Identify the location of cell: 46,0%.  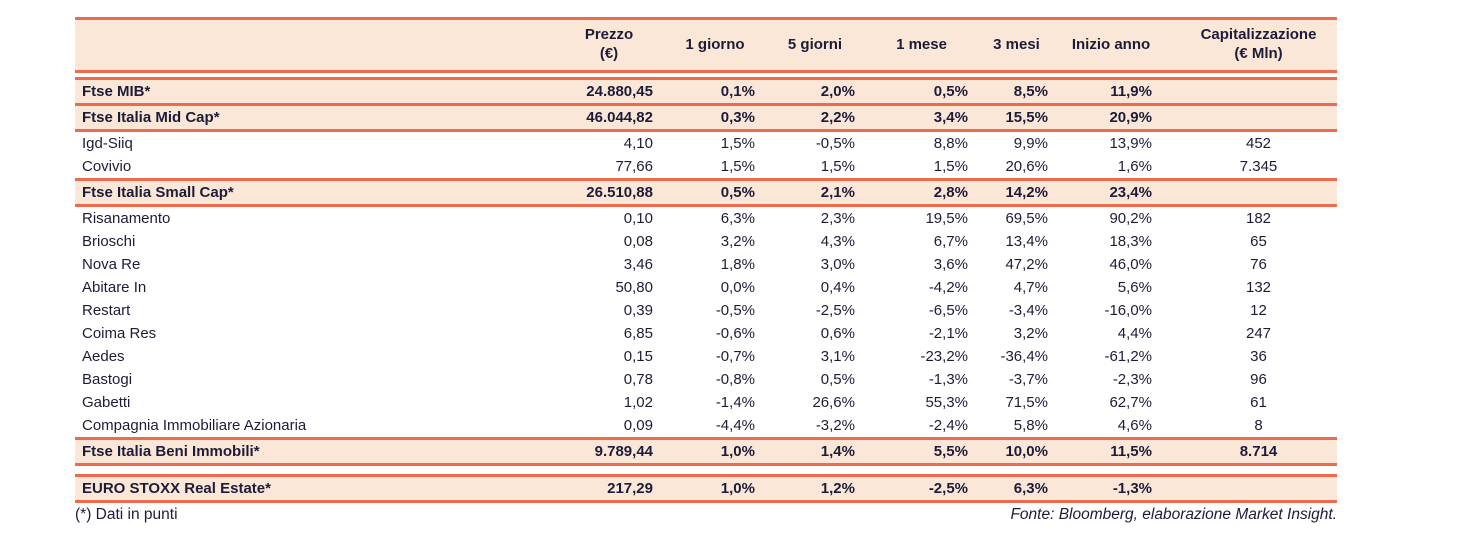
(1130, 264).